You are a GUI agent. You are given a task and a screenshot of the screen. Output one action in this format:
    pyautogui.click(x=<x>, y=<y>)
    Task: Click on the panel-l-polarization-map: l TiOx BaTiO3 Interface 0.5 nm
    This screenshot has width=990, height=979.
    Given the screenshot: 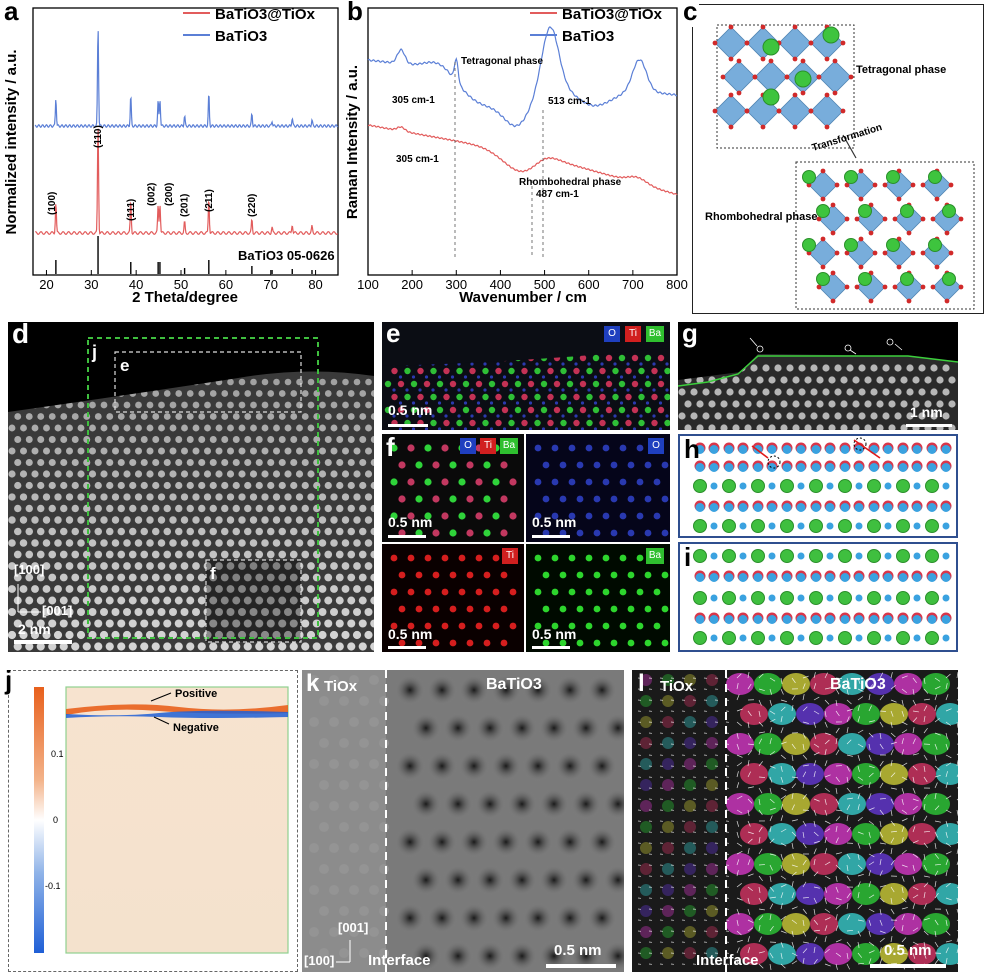 What is the action you would take?
    pyautogui.click(x=795, y=821)
    